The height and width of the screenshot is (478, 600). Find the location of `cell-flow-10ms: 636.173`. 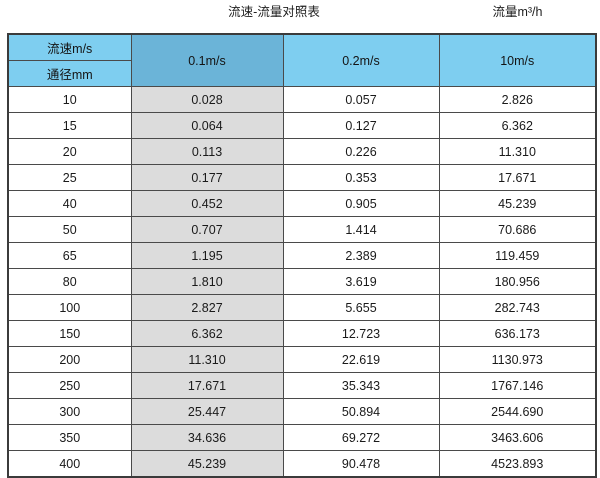

cell-flow-10ms: 636.173 is located at coordinates (517, 333).